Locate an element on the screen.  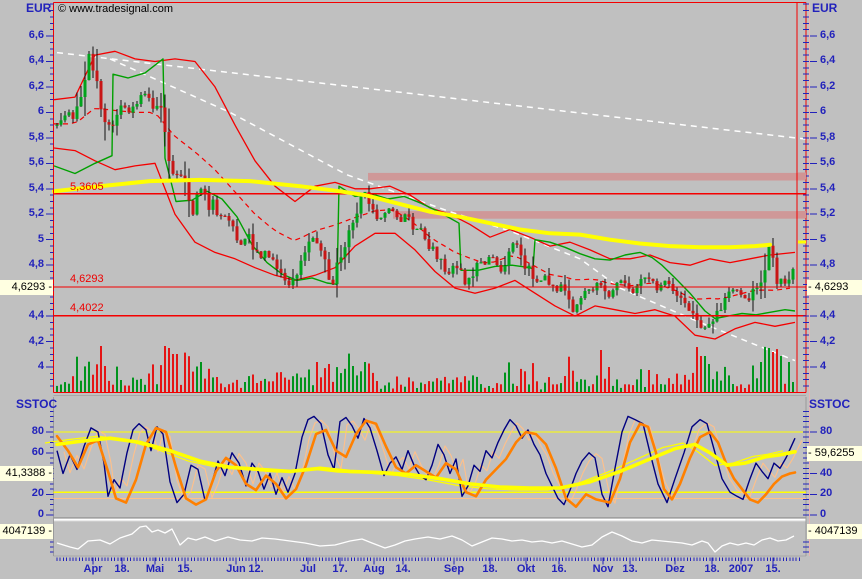
sstoc-panel-title-right: SSTOC is located at coordinates (830, 404).